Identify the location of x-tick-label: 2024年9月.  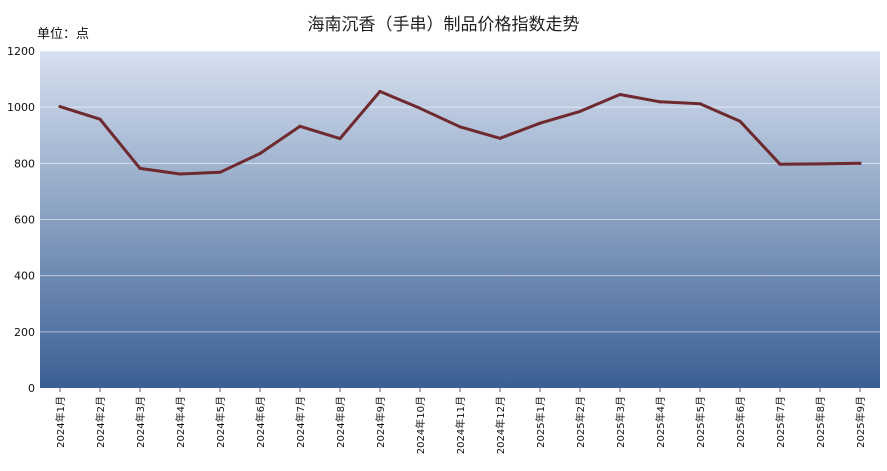
(380, 422).